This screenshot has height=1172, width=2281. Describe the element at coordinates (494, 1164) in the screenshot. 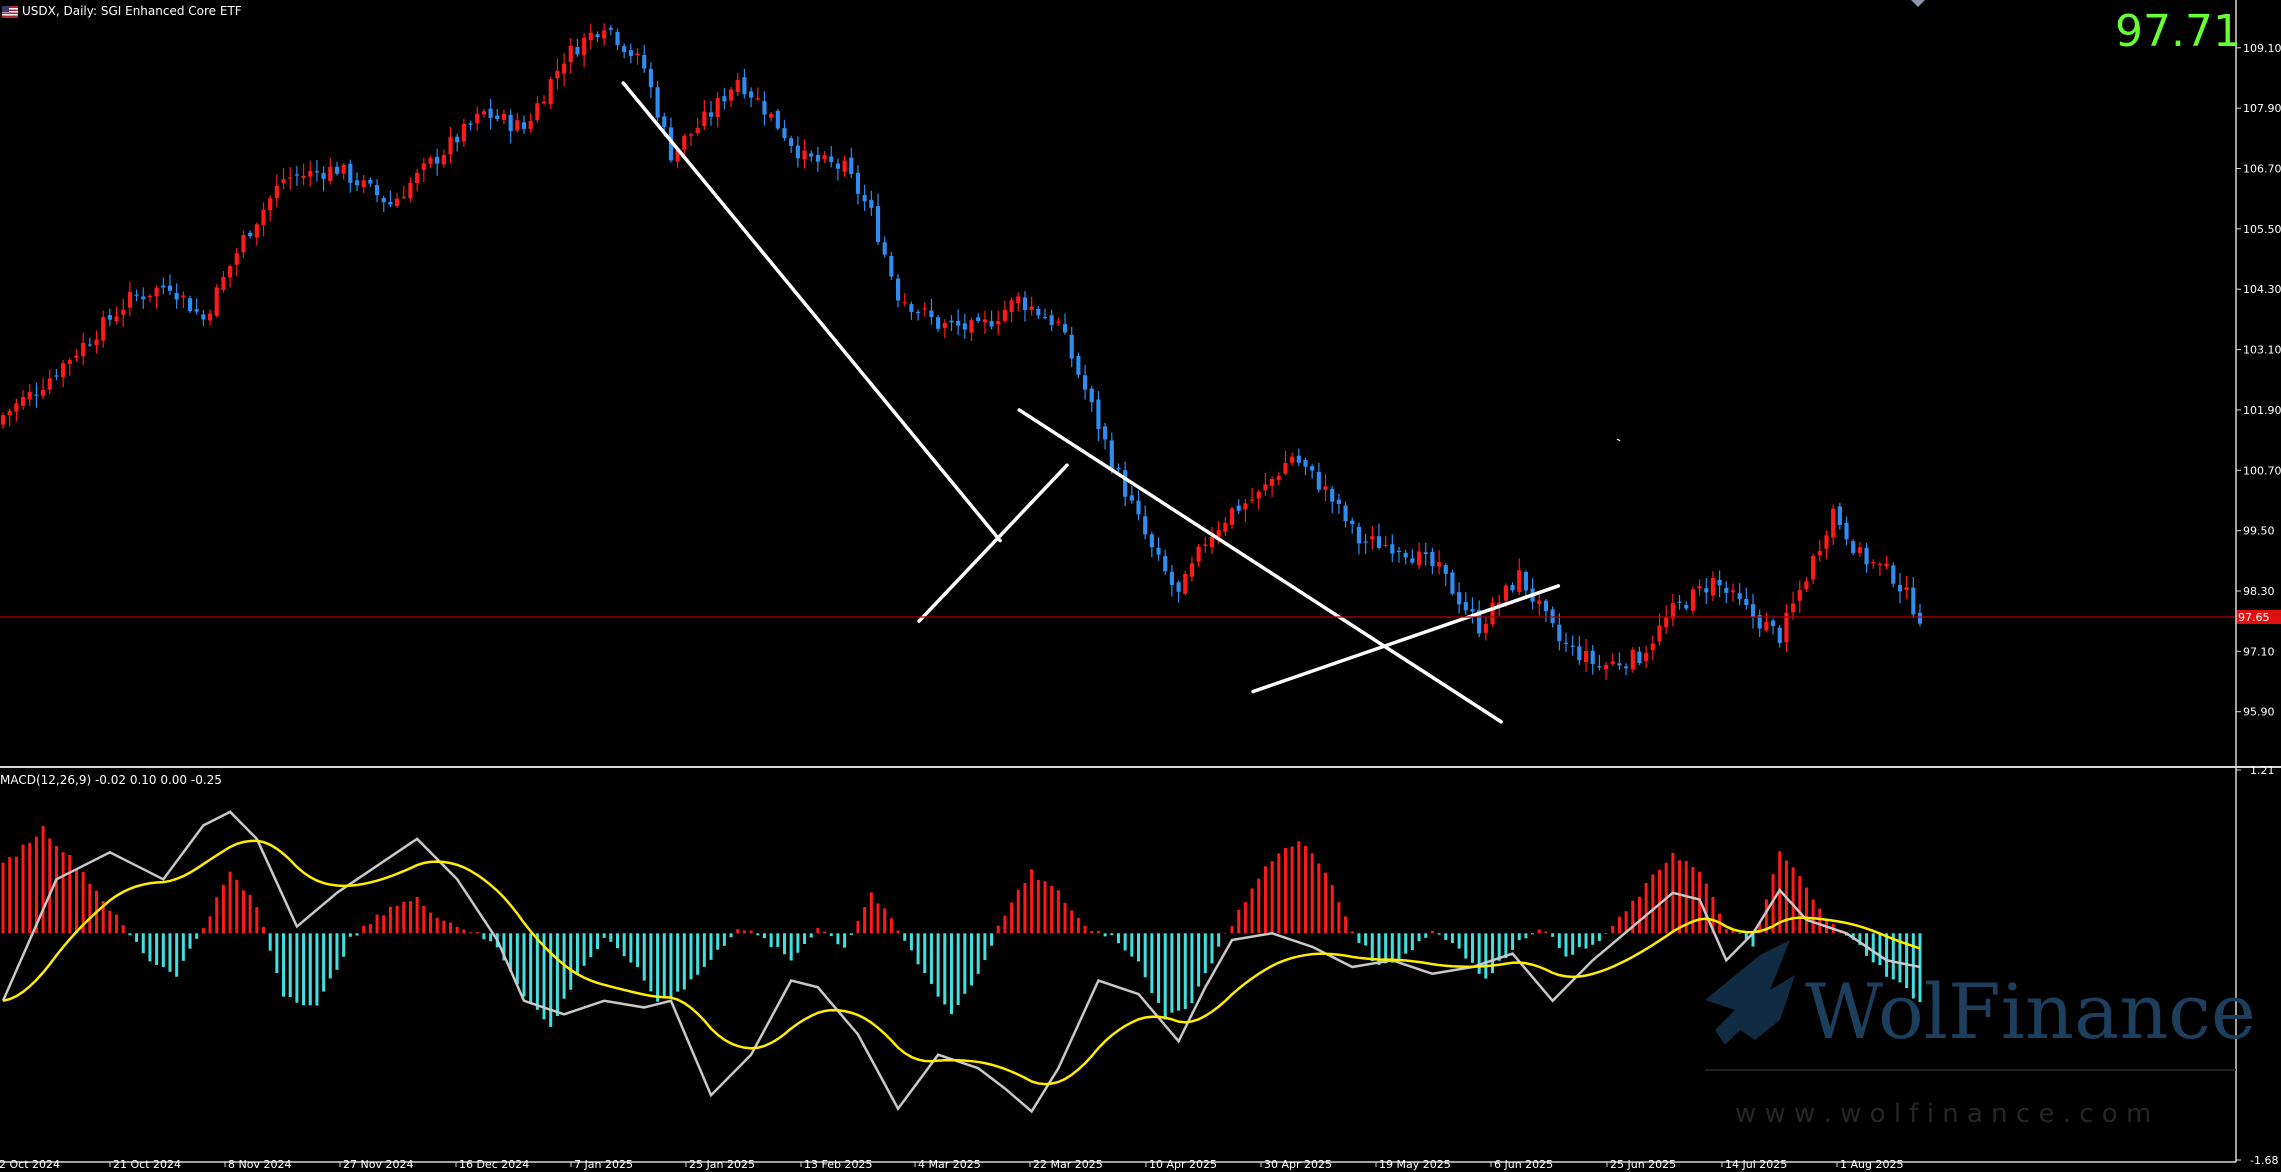

I see `time-tick-label: 16 Dec 2024` at that location.